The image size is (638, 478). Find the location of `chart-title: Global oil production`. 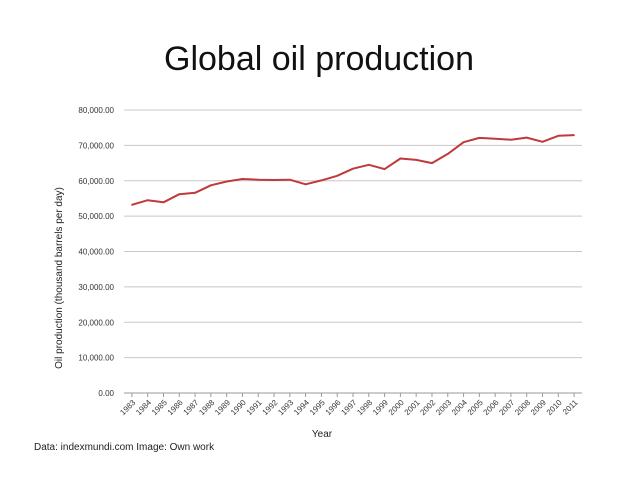

chart-title: Global oil production is located at coordinates (319, 59).